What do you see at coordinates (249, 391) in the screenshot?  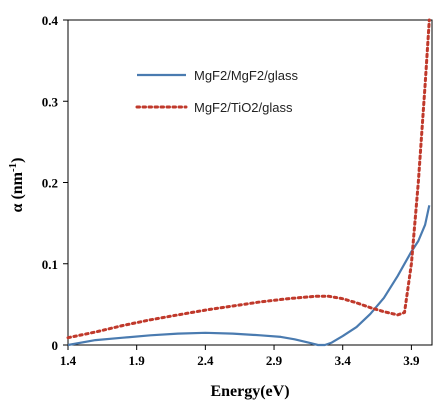 I see `x-axis-title: Energy(eV)` at bounding box center [249, 391].